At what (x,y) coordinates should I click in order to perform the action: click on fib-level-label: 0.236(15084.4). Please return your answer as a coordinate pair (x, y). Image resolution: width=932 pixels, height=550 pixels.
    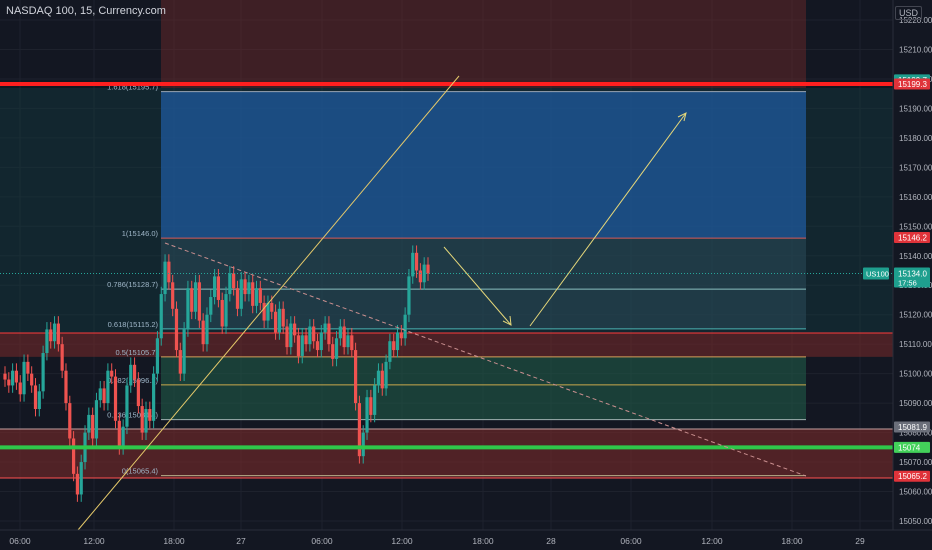
    Looking at the image, I should click on (132, 415).